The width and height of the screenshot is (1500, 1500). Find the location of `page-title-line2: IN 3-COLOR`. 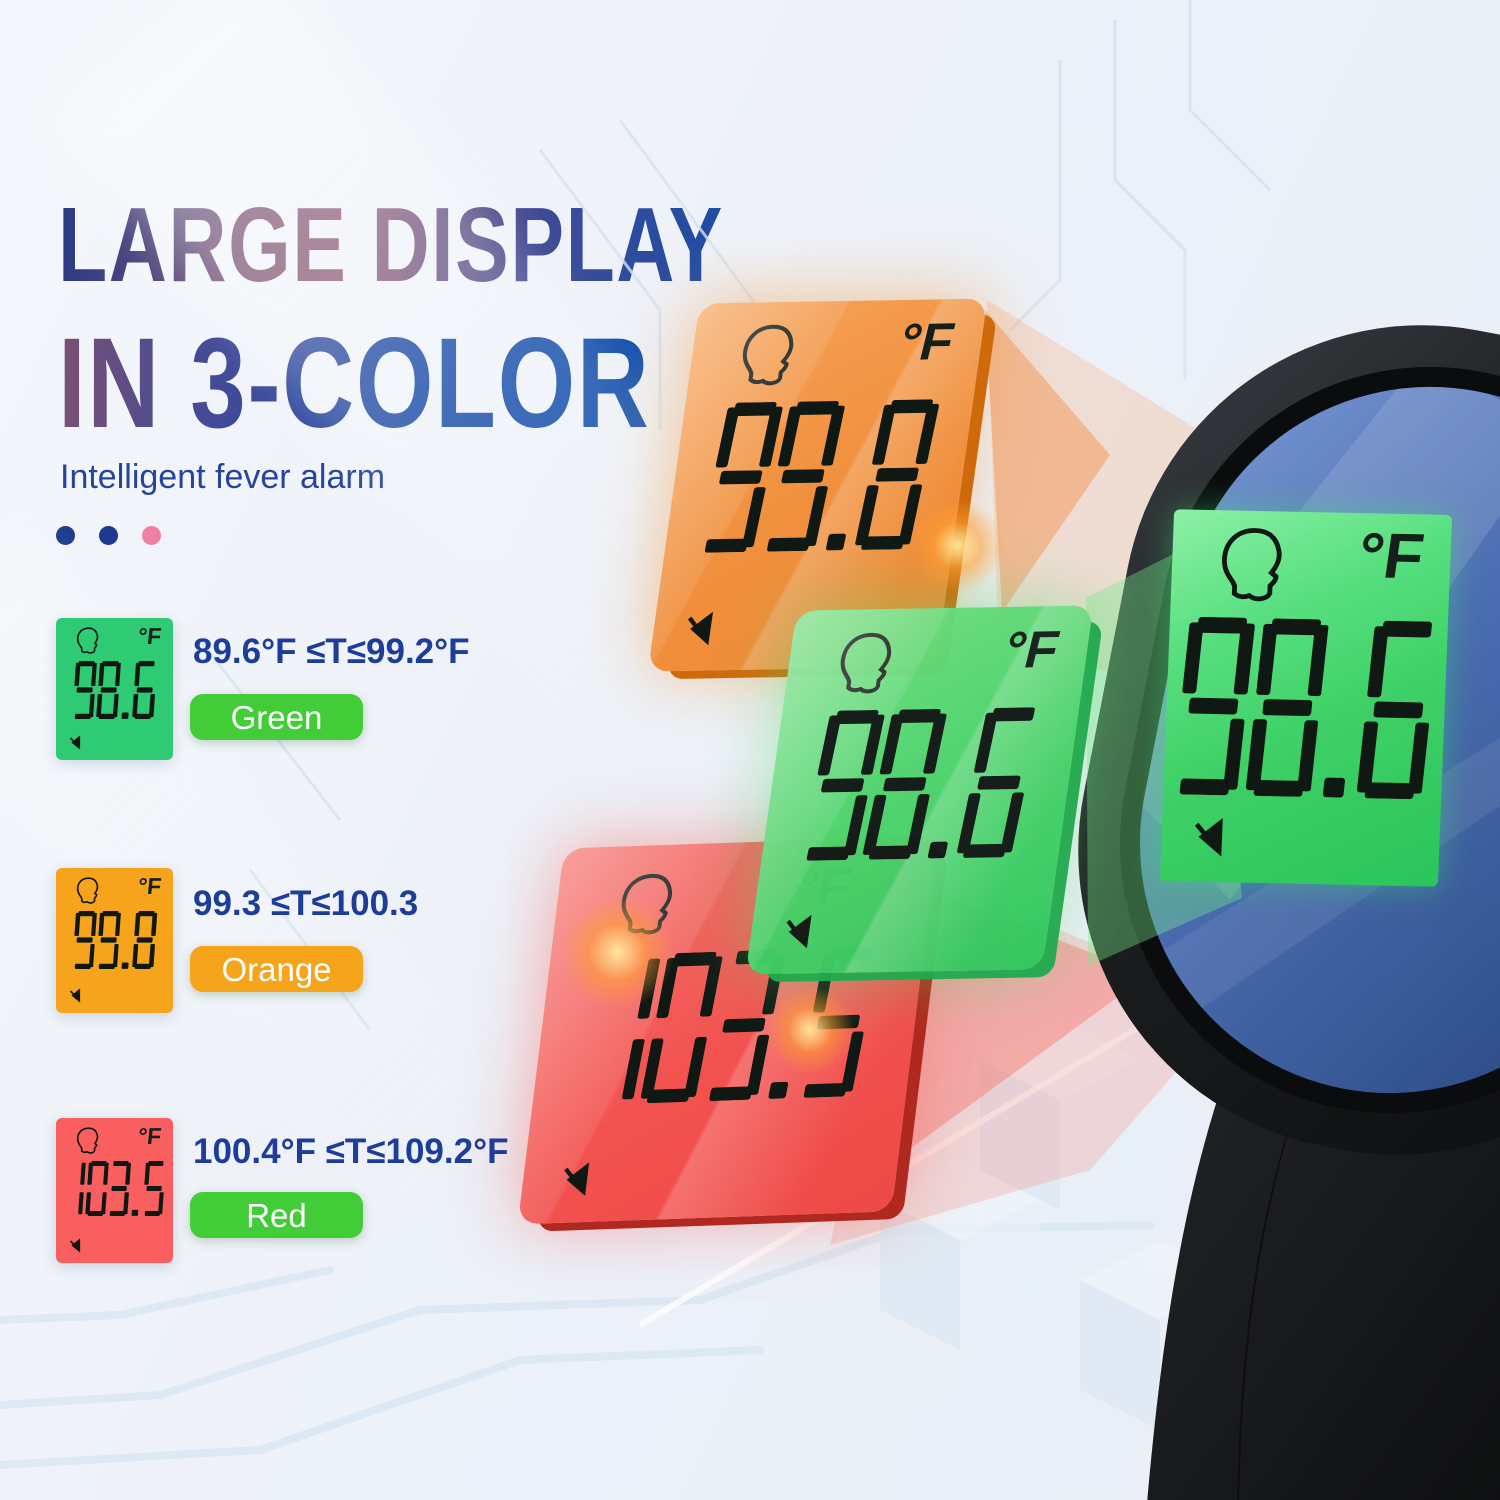

page-title-line2: IN 3-COLOR is located at coordinates (354, 383).